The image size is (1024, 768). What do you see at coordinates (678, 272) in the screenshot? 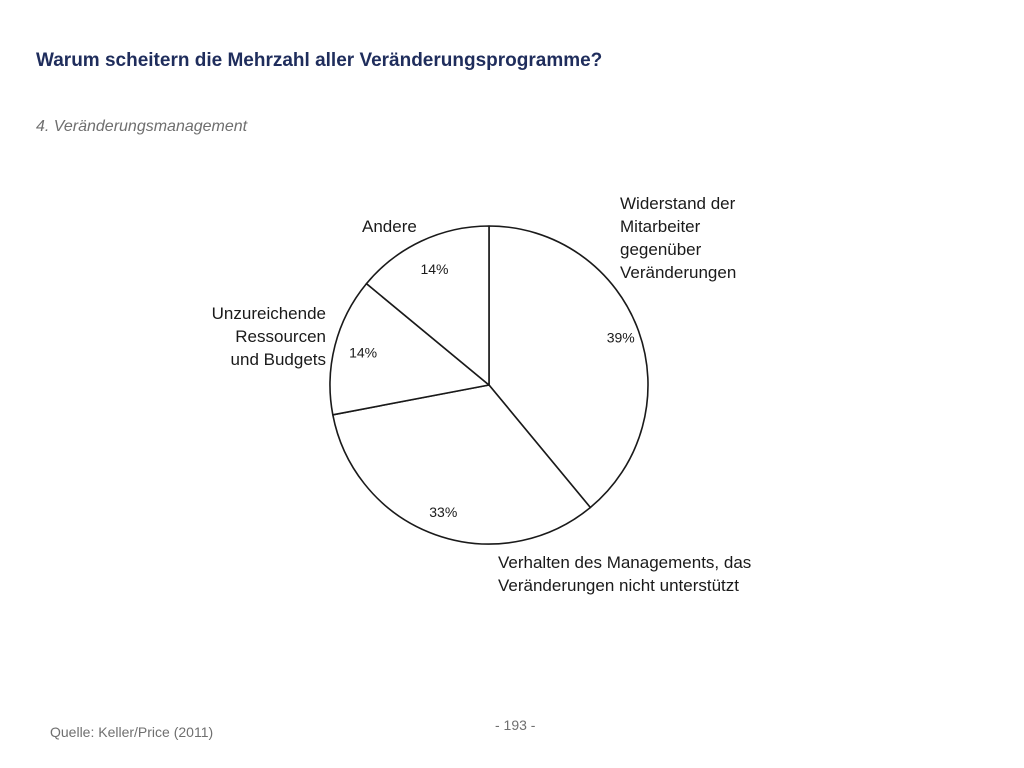
I see `slice-label-line: Veränderungen` at bounding box center [678, 272].